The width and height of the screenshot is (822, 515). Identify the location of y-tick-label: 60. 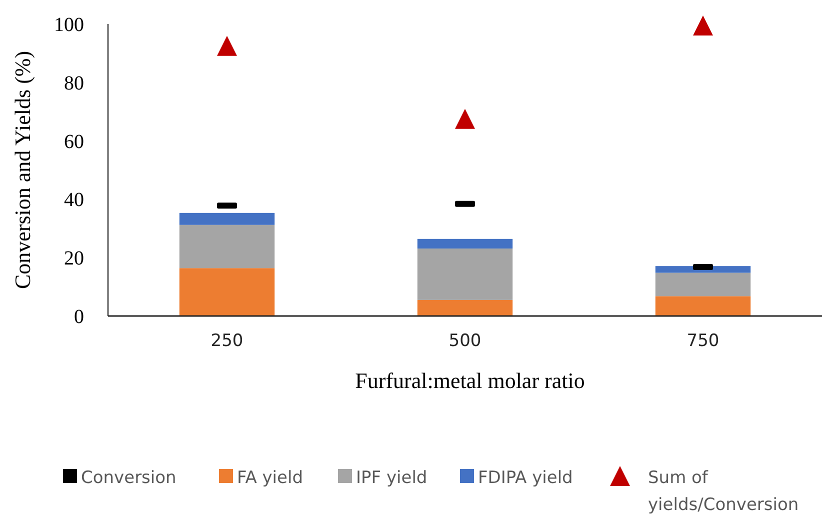
(74, 141).